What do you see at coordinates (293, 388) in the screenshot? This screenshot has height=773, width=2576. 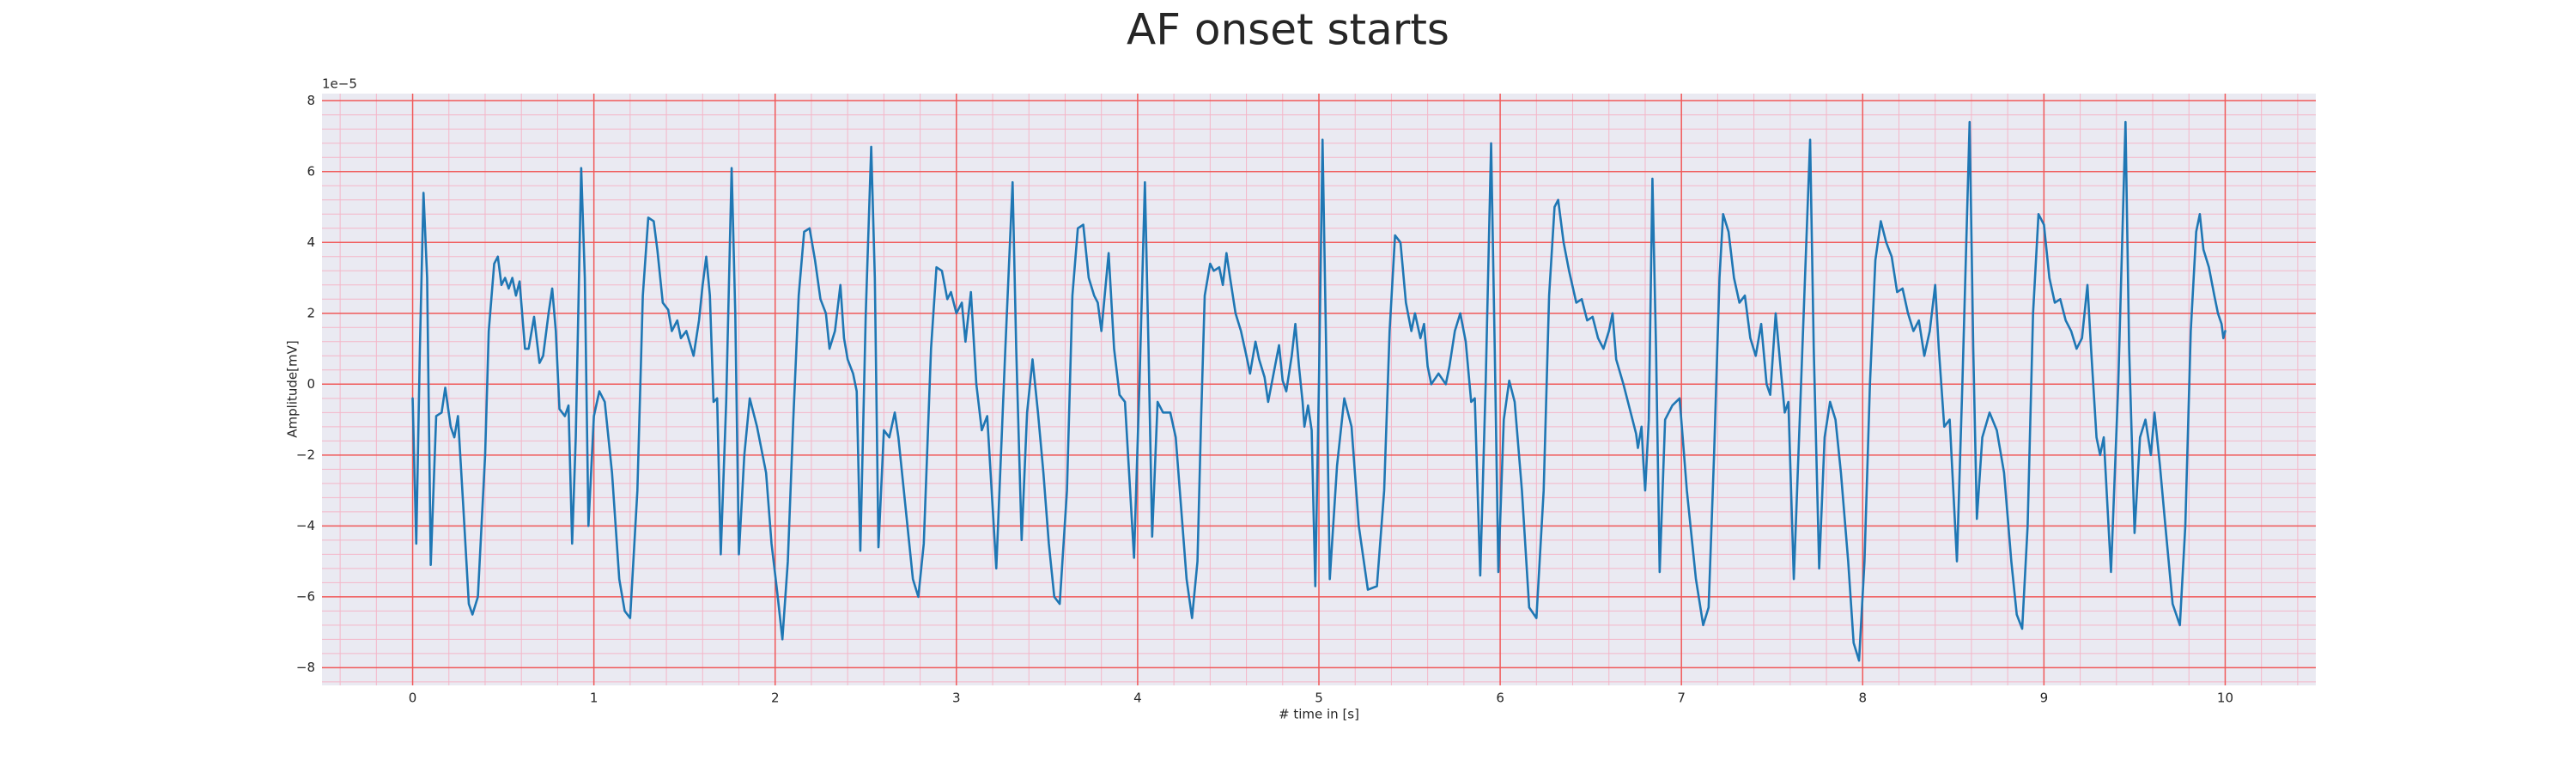 I see `y-axis-label: Amplitude[mV]` at bounding box center [293, 388].